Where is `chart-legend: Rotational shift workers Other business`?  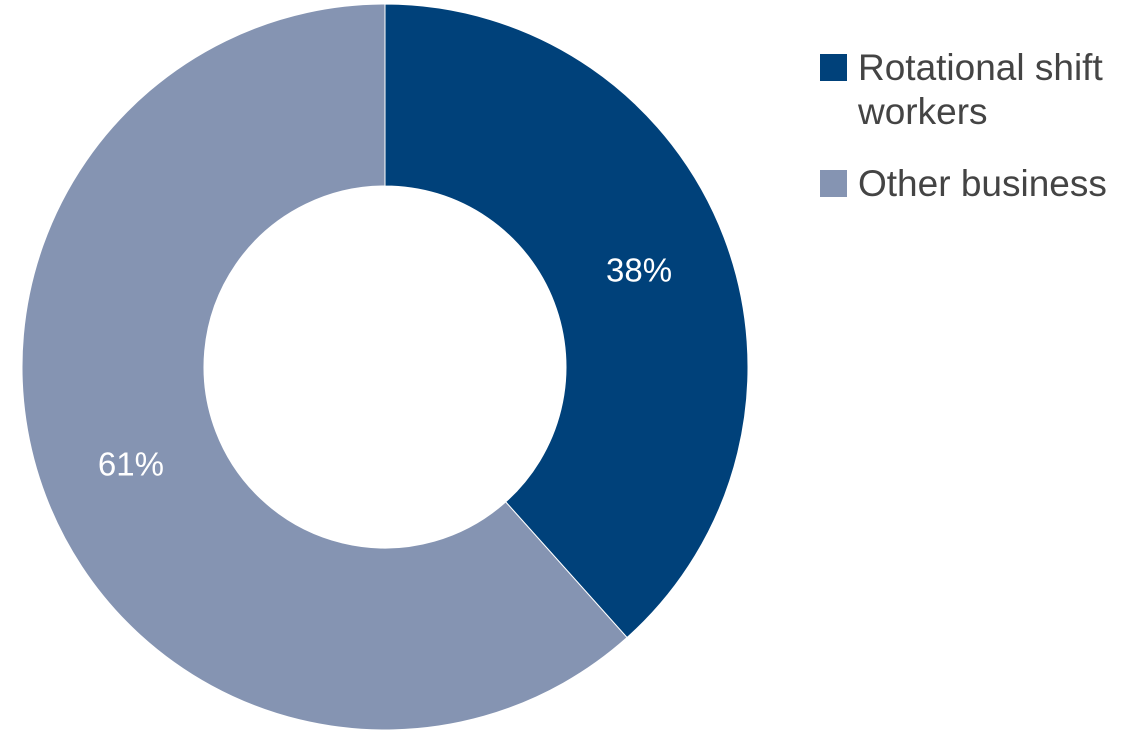
chart-legend: Rotational shift workers Other business is located at coordinates (980, 140).